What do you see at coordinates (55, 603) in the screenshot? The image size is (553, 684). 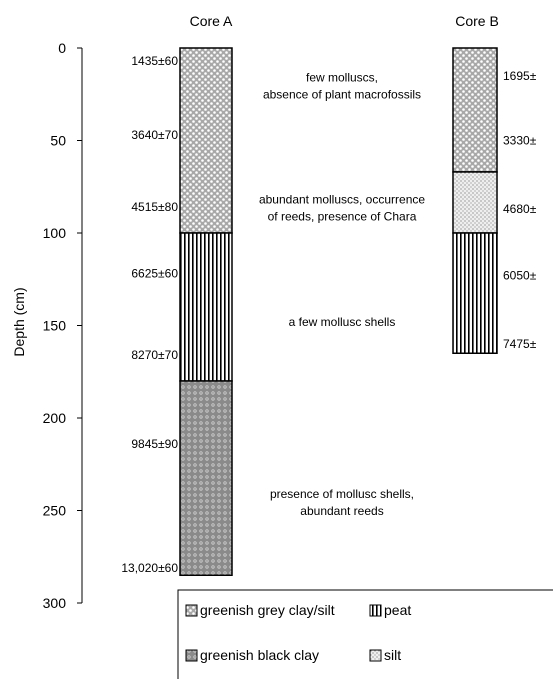 I see `axis-tick-label: 300` at bounding box center [55, 603].